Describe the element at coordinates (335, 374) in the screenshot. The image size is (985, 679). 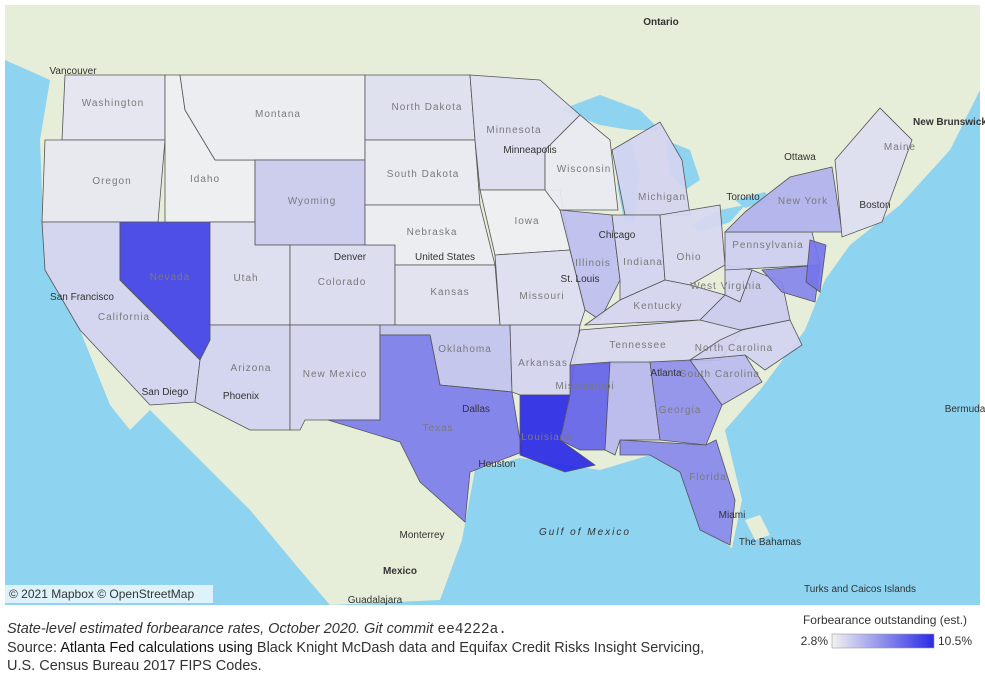
I see `state-label: New Mexico` at that location.